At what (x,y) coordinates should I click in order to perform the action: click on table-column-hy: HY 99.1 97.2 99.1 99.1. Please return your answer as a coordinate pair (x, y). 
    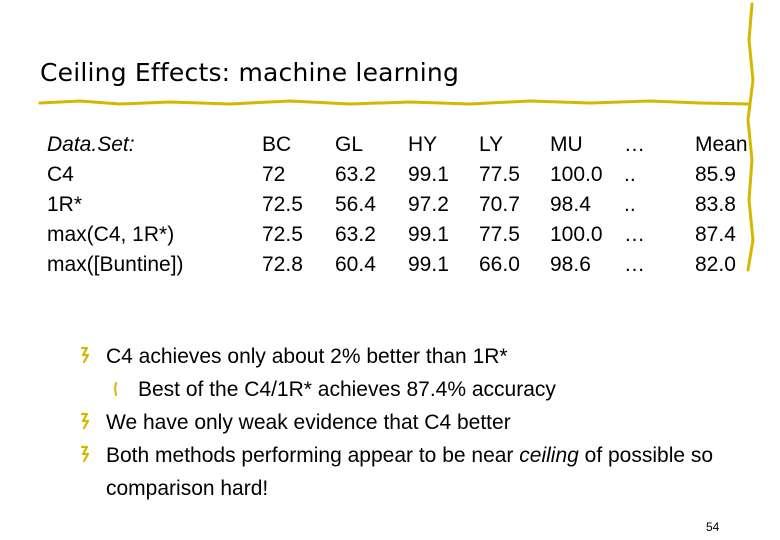
    Looking at the image, I should click on (428, 205).